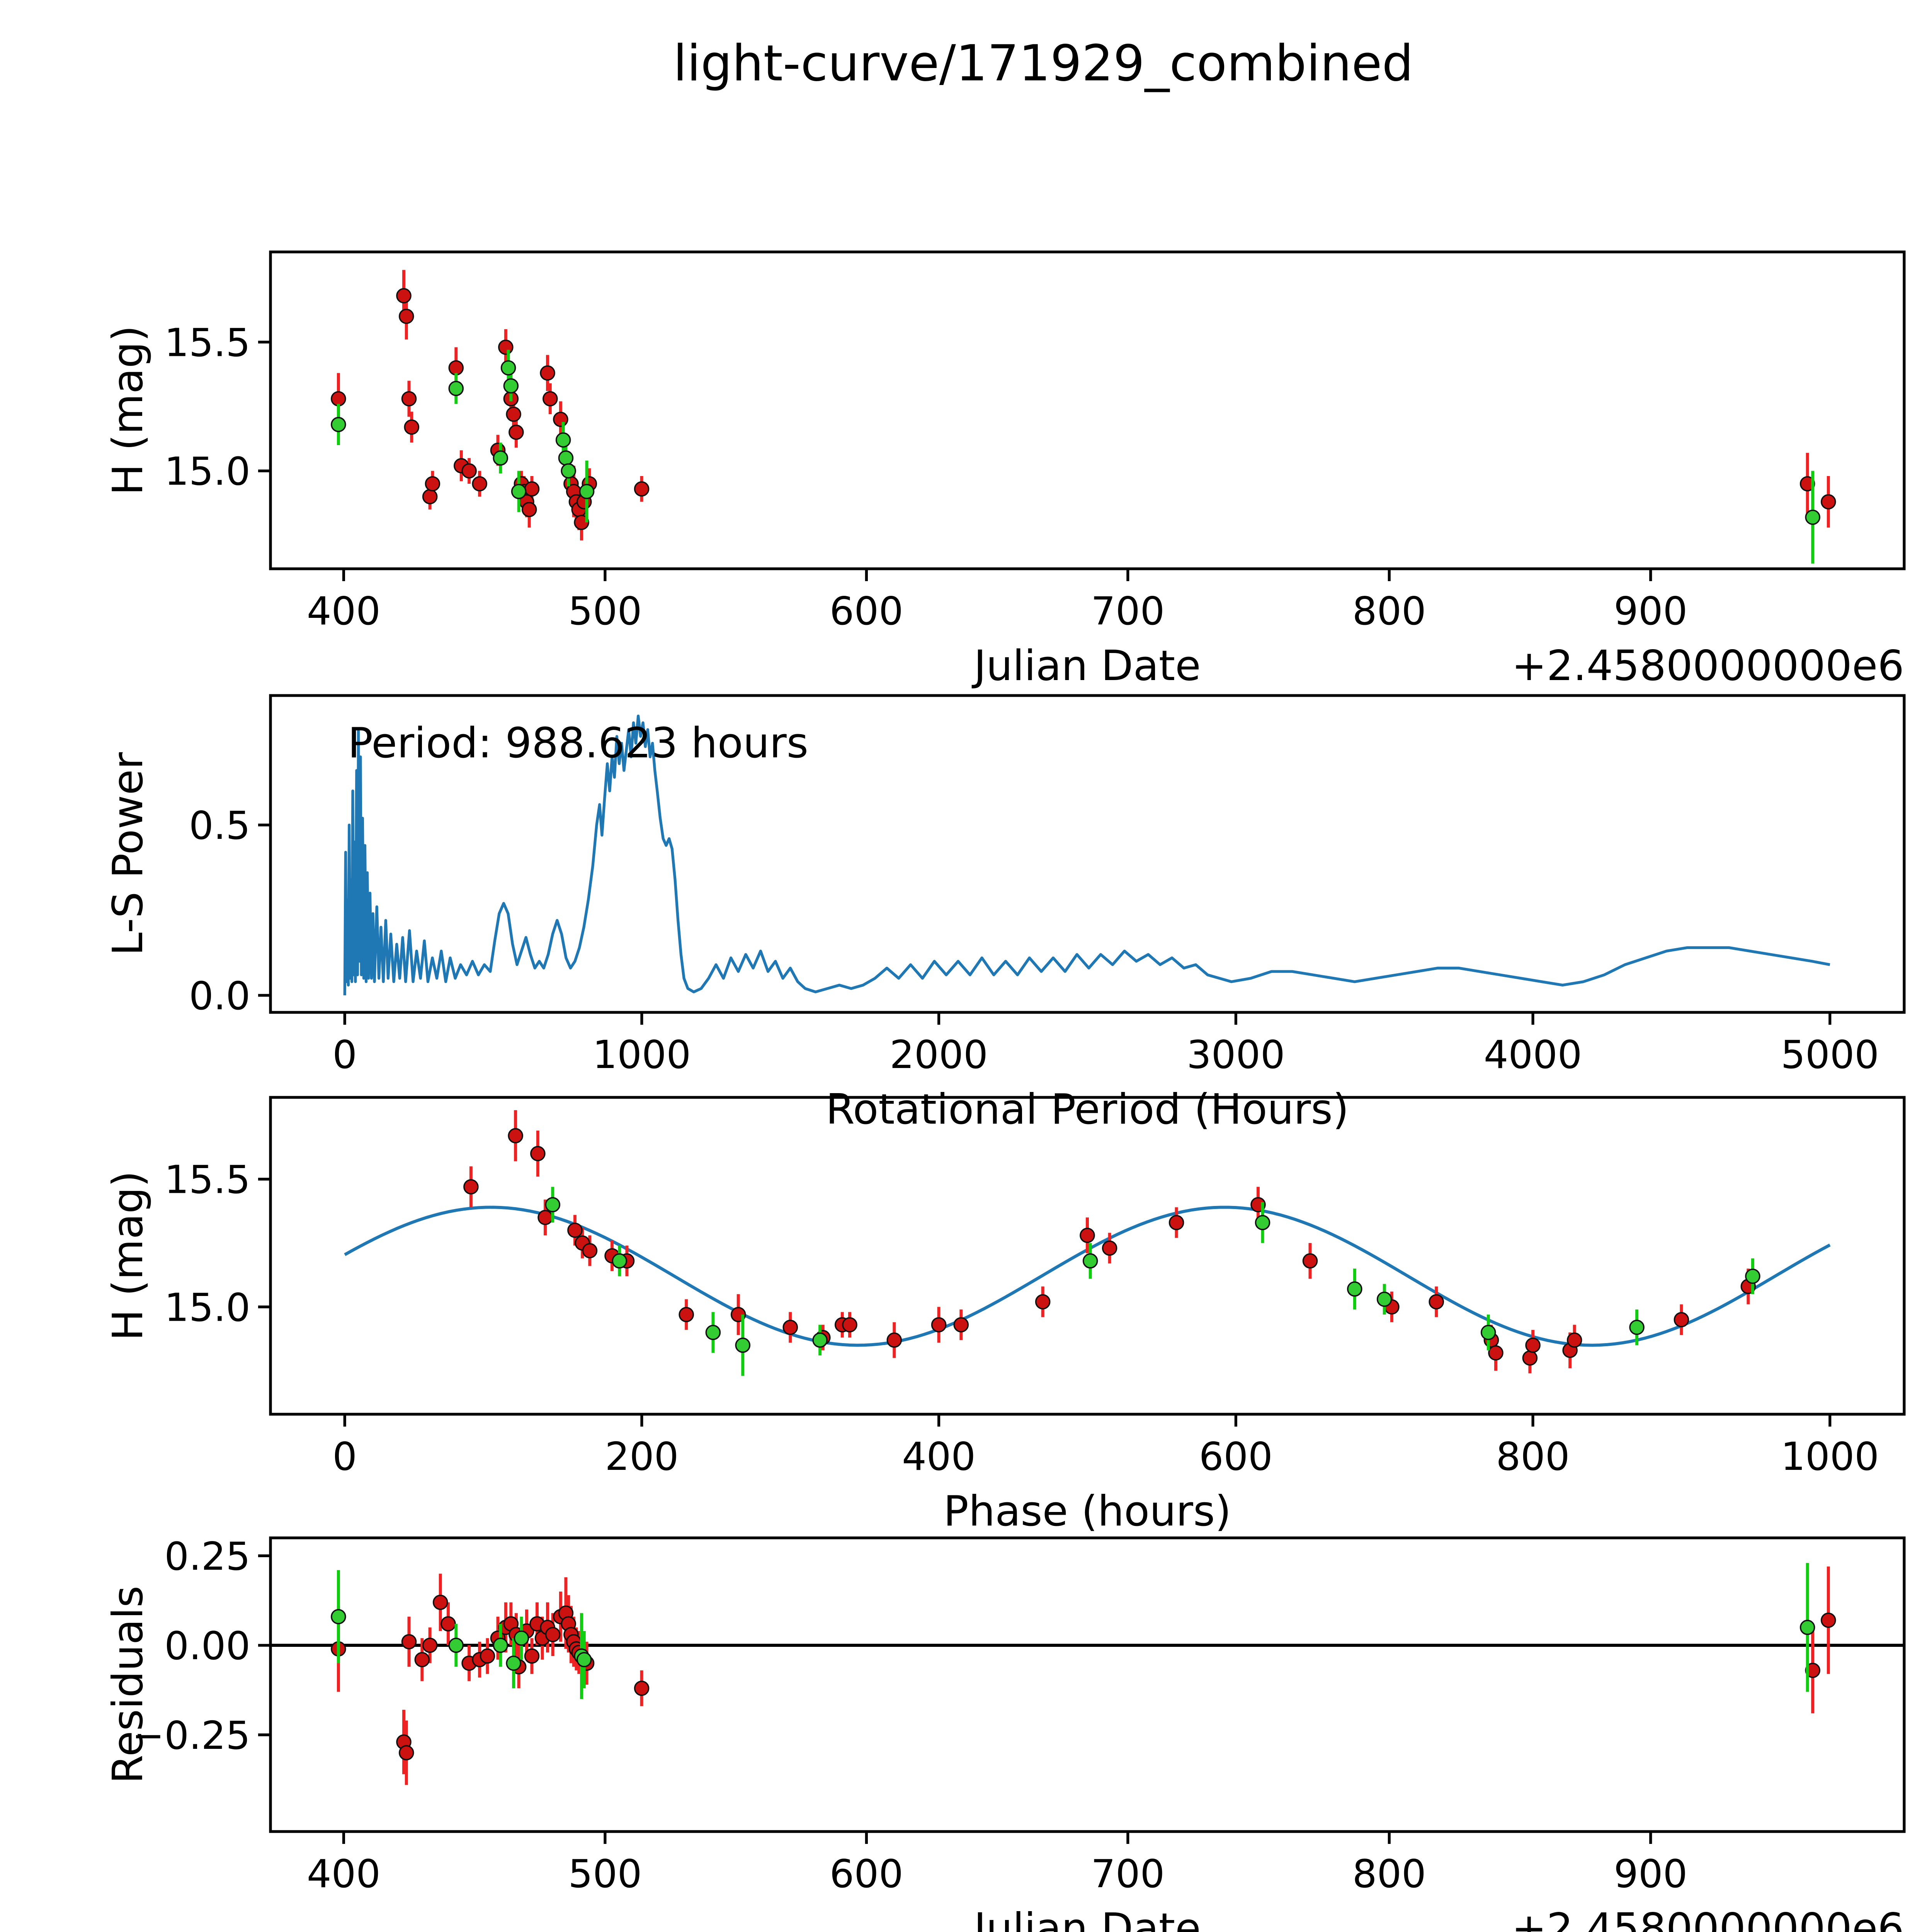  What do you see at coordinates (578, 743) in the screenshot?
I see `period-annotation: Period: 988.623 hours` at bounding box center [578, 743].